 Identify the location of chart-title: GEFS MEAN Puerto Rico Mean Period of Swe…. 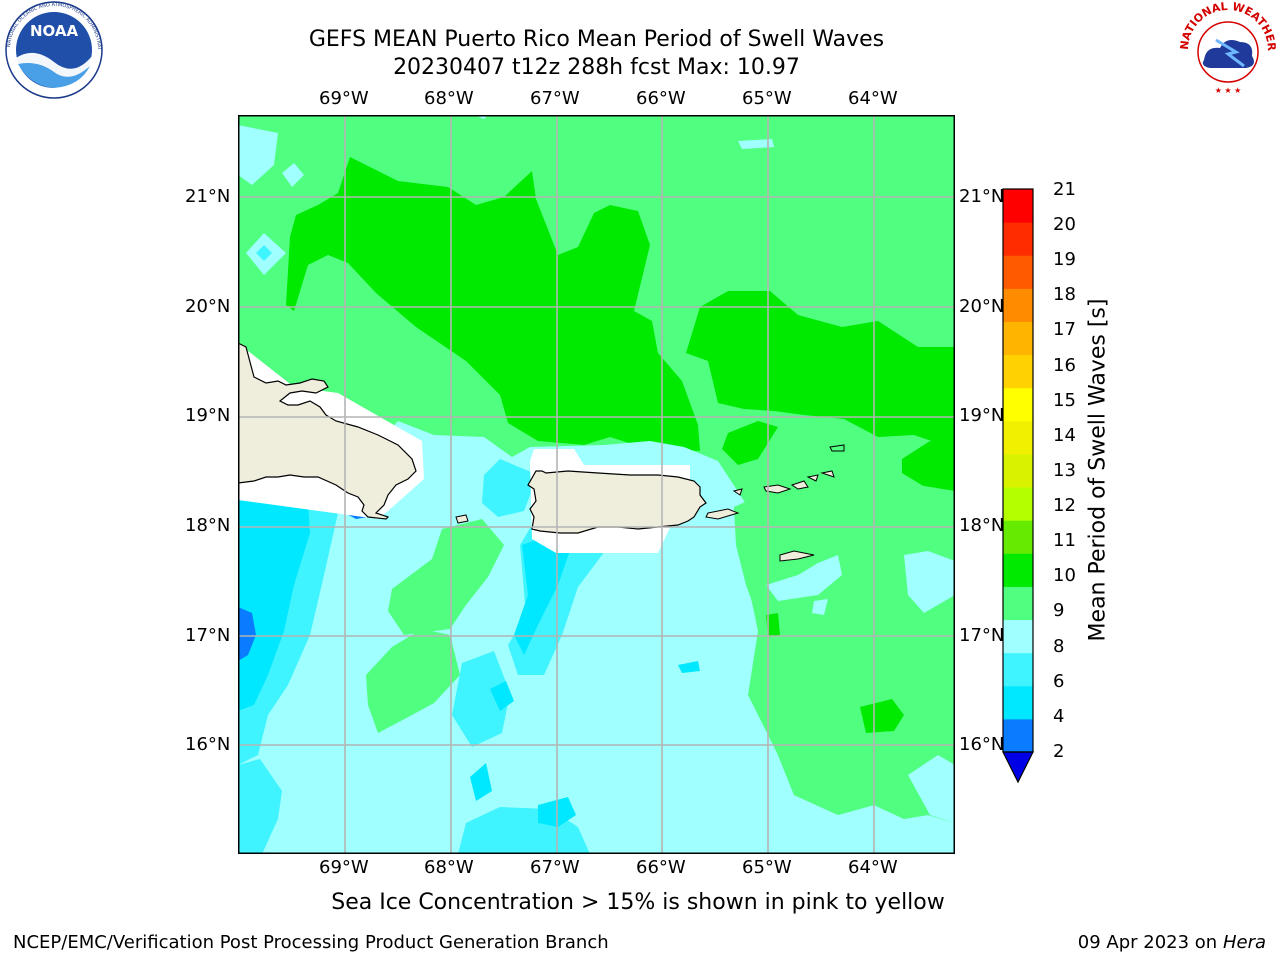
(596, 39).